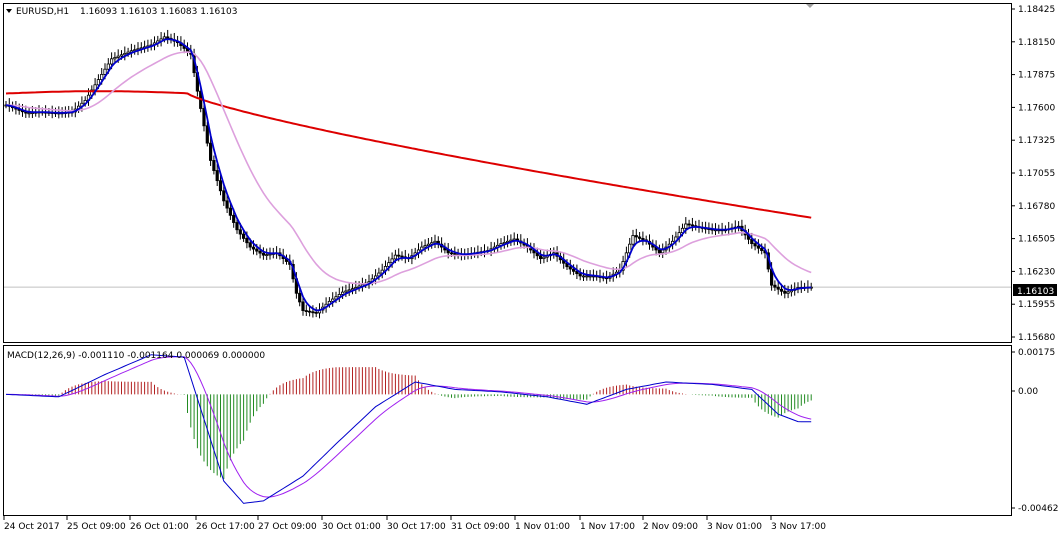 Image resolution: width=1058 pixels, height=542 pixels. What do you see at coordinates (1036, 272) in the screenshot?
I see `price-axis-tick-label: 1.16230` at bounding box center [1036, 272].